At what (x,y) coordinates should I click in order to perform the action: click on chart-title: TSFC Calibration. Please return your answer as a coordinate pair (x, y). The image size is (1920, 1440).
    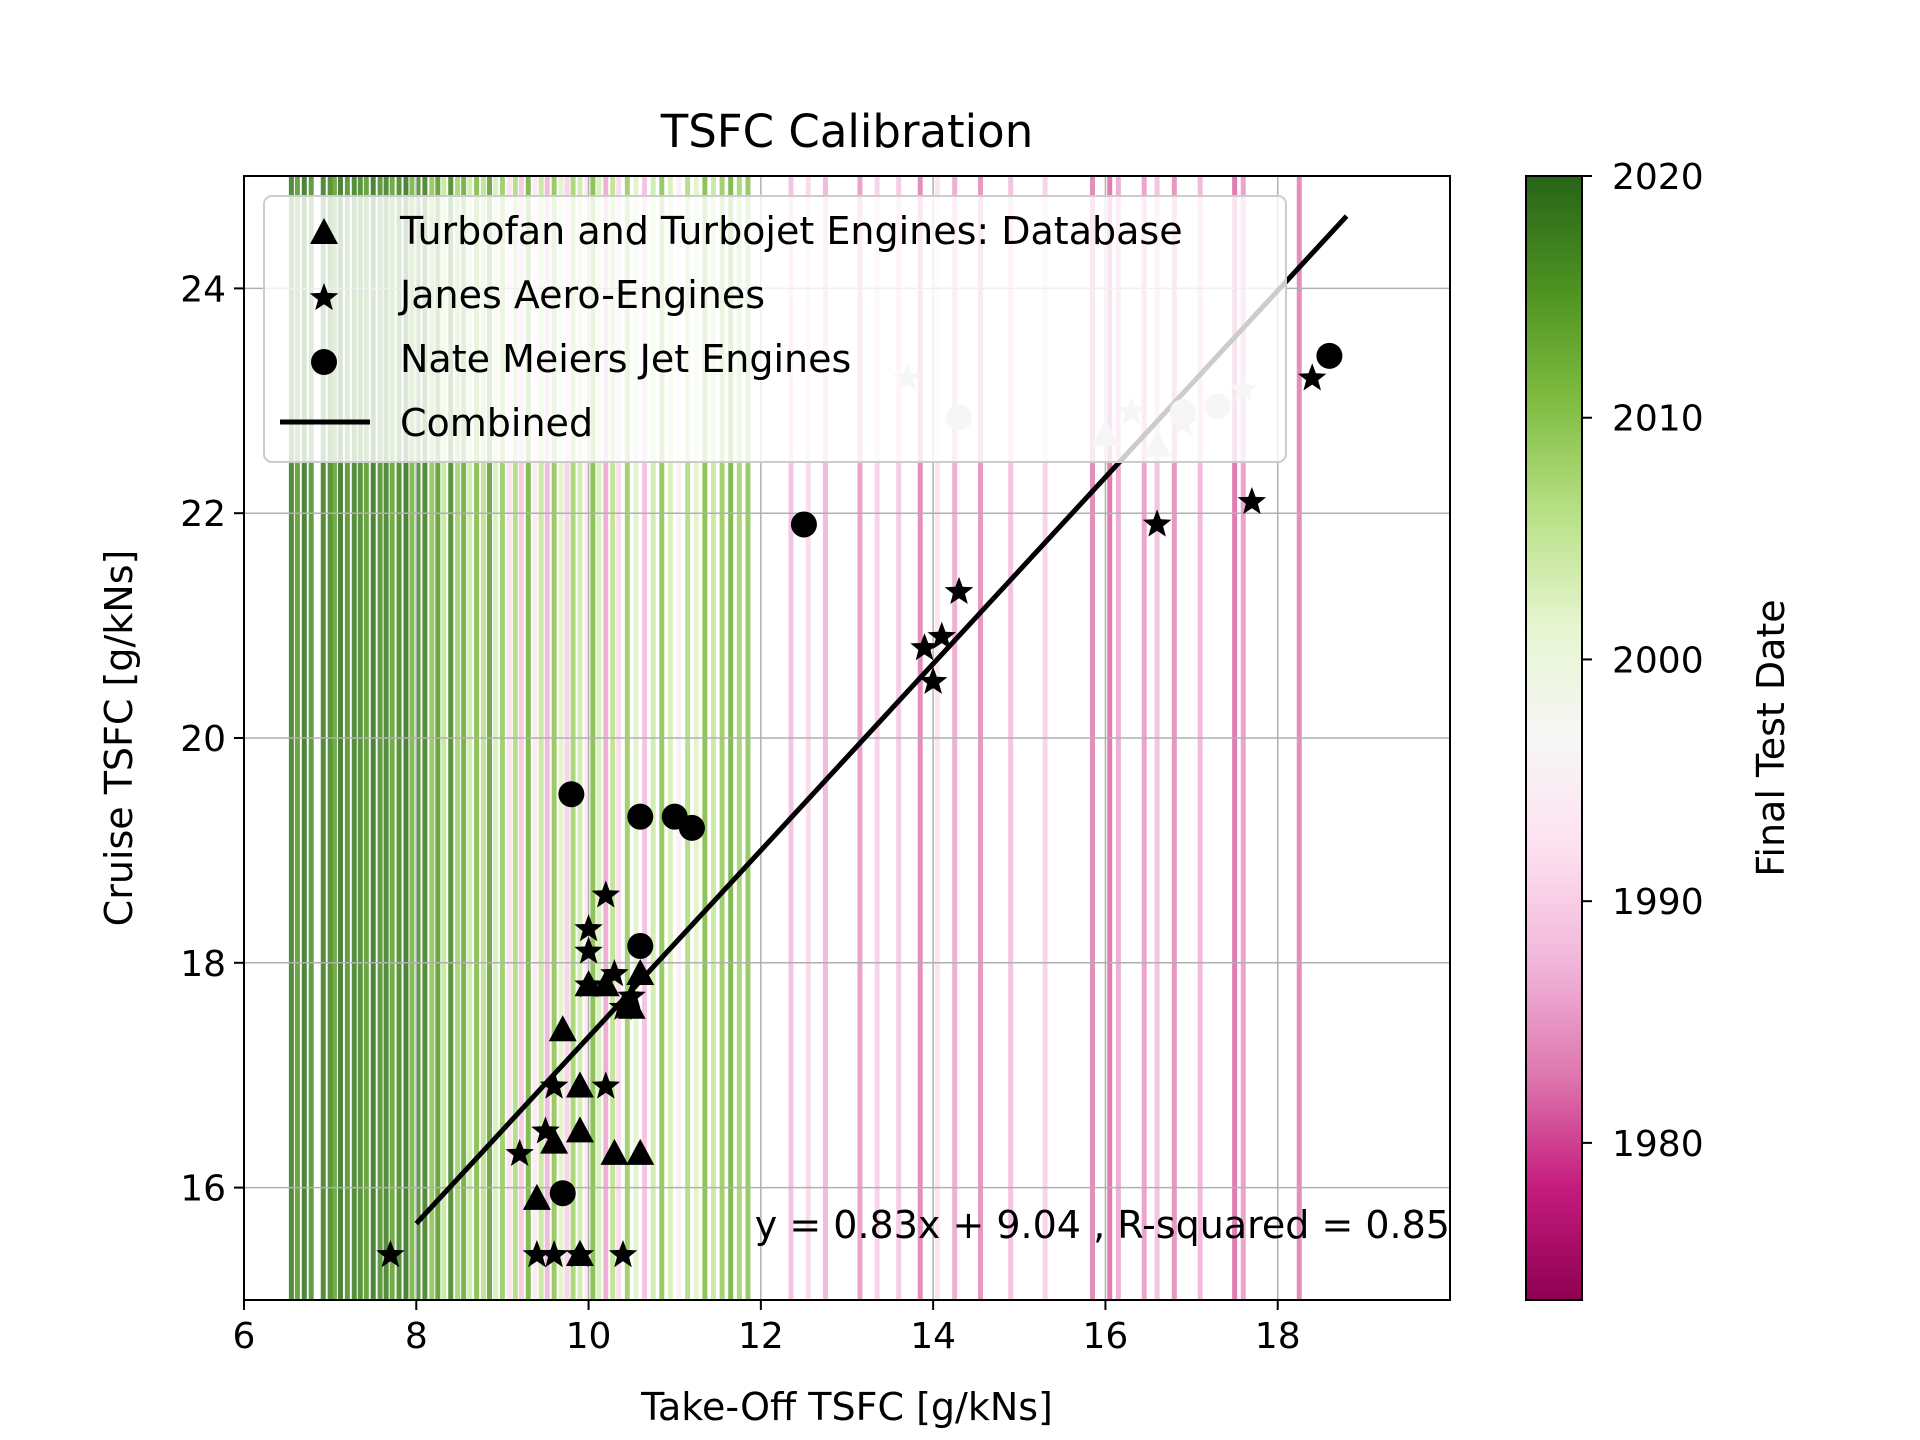
    Looking at the image, I should click on (847, 131).